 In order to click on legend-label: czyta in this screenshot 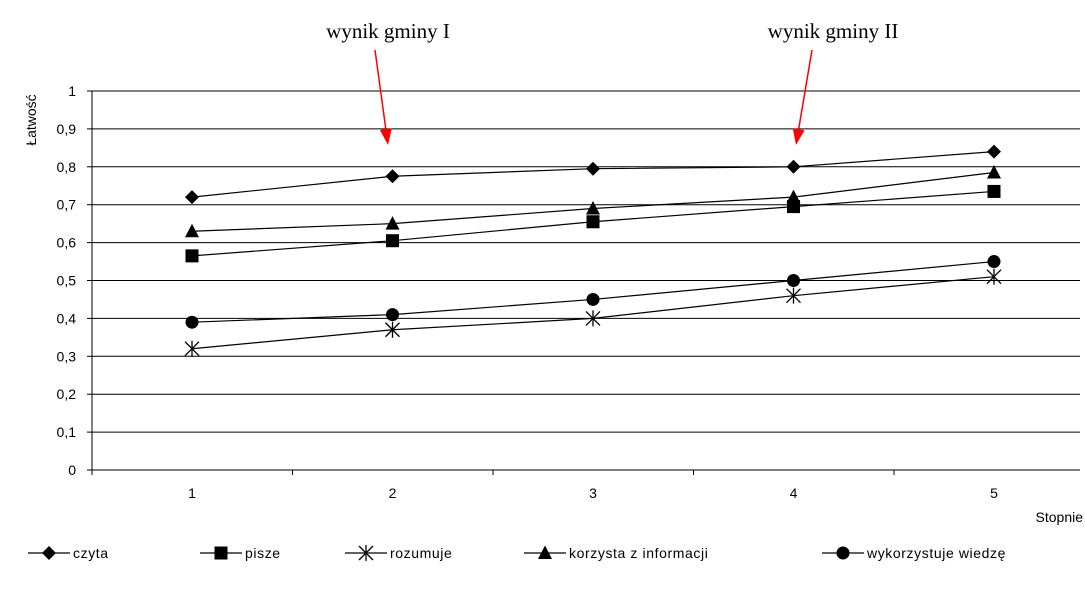, I will do `click(91, 553)`.